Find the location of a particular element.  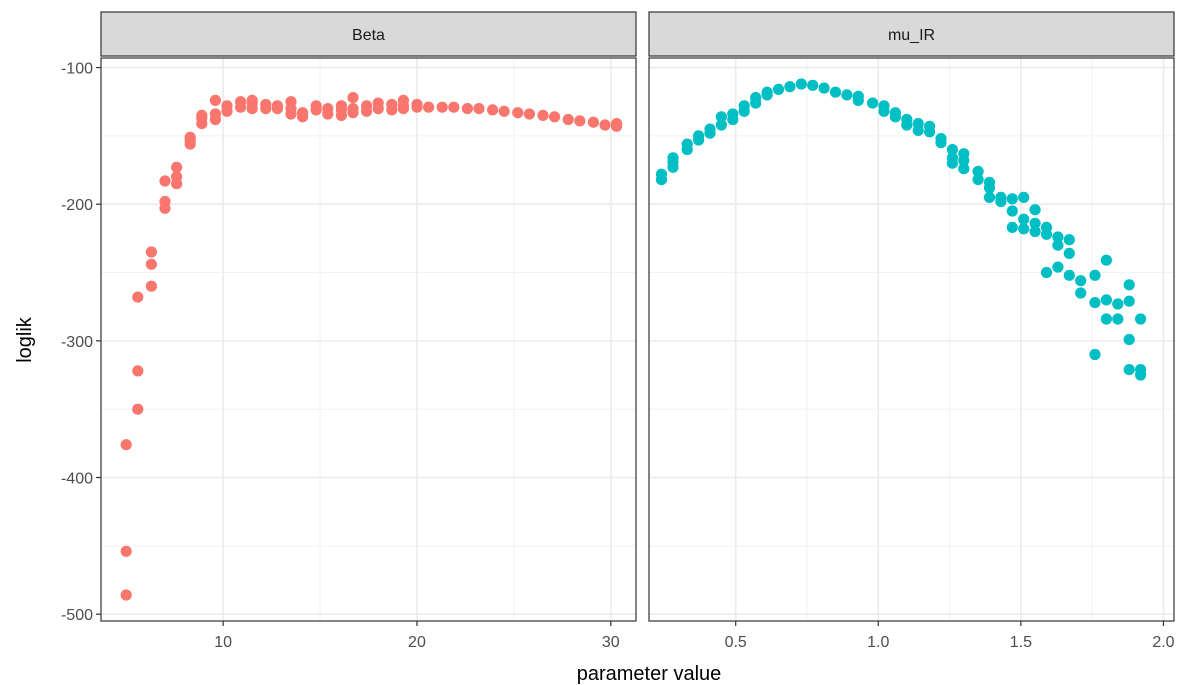

y-axis-title: loglik is located at coordinates (25, 339).